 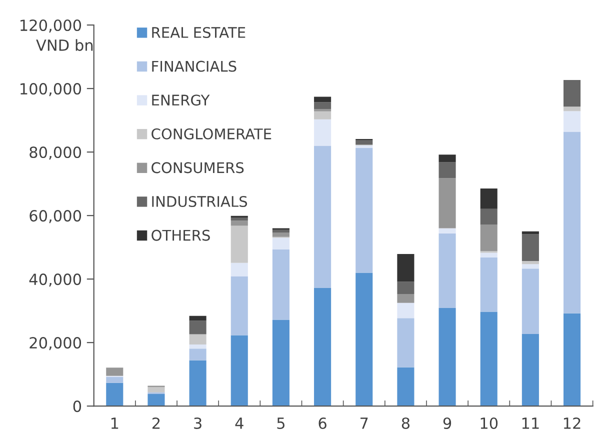 What do you see at coordinates (322, 423) in the screenshot?
I see `x-tick-label: 6` at bounding box center [322, 423].